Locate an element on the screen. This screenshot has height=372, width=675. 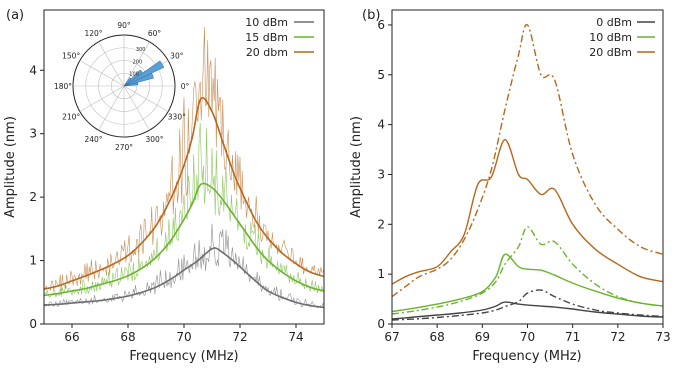
polar-radial-label: 300 is located at coordinates (141, 50).